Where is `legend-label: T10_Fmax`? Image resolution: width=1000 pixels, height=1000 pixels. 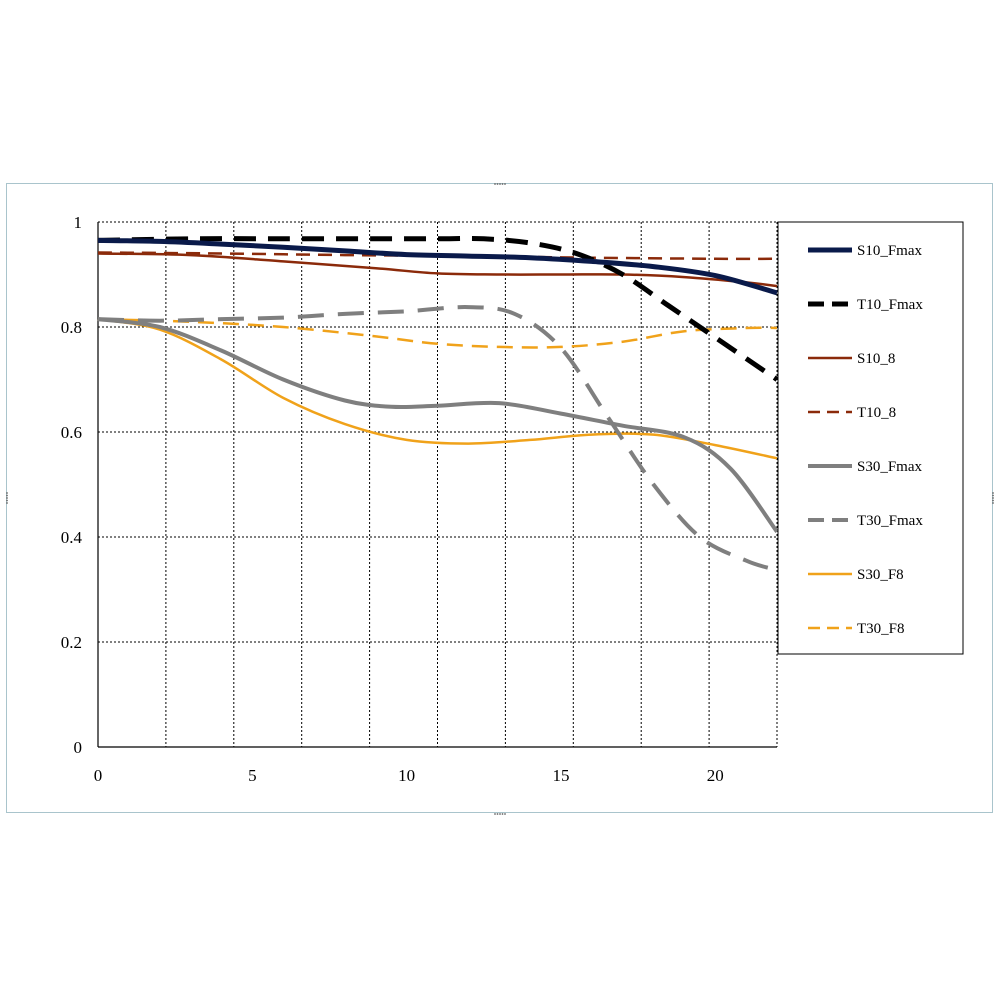
legend-label: T10_Fmax is located at coordinates (890, 305).